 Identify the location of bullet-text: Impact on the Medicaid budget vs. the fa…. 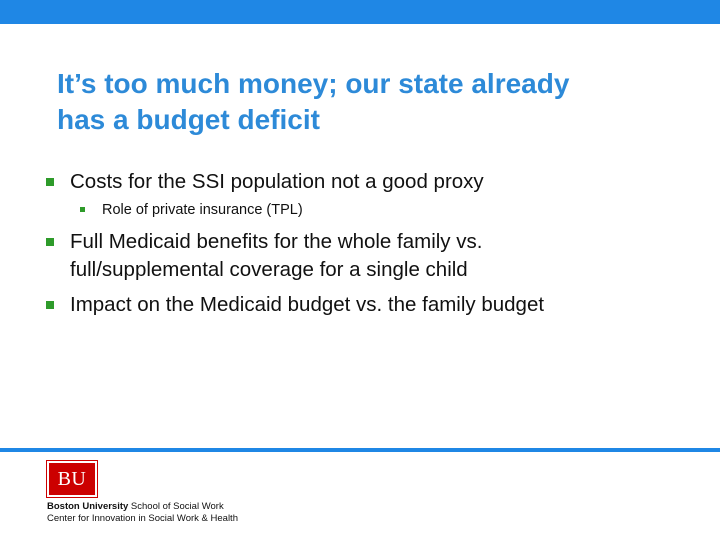
(307, 304).